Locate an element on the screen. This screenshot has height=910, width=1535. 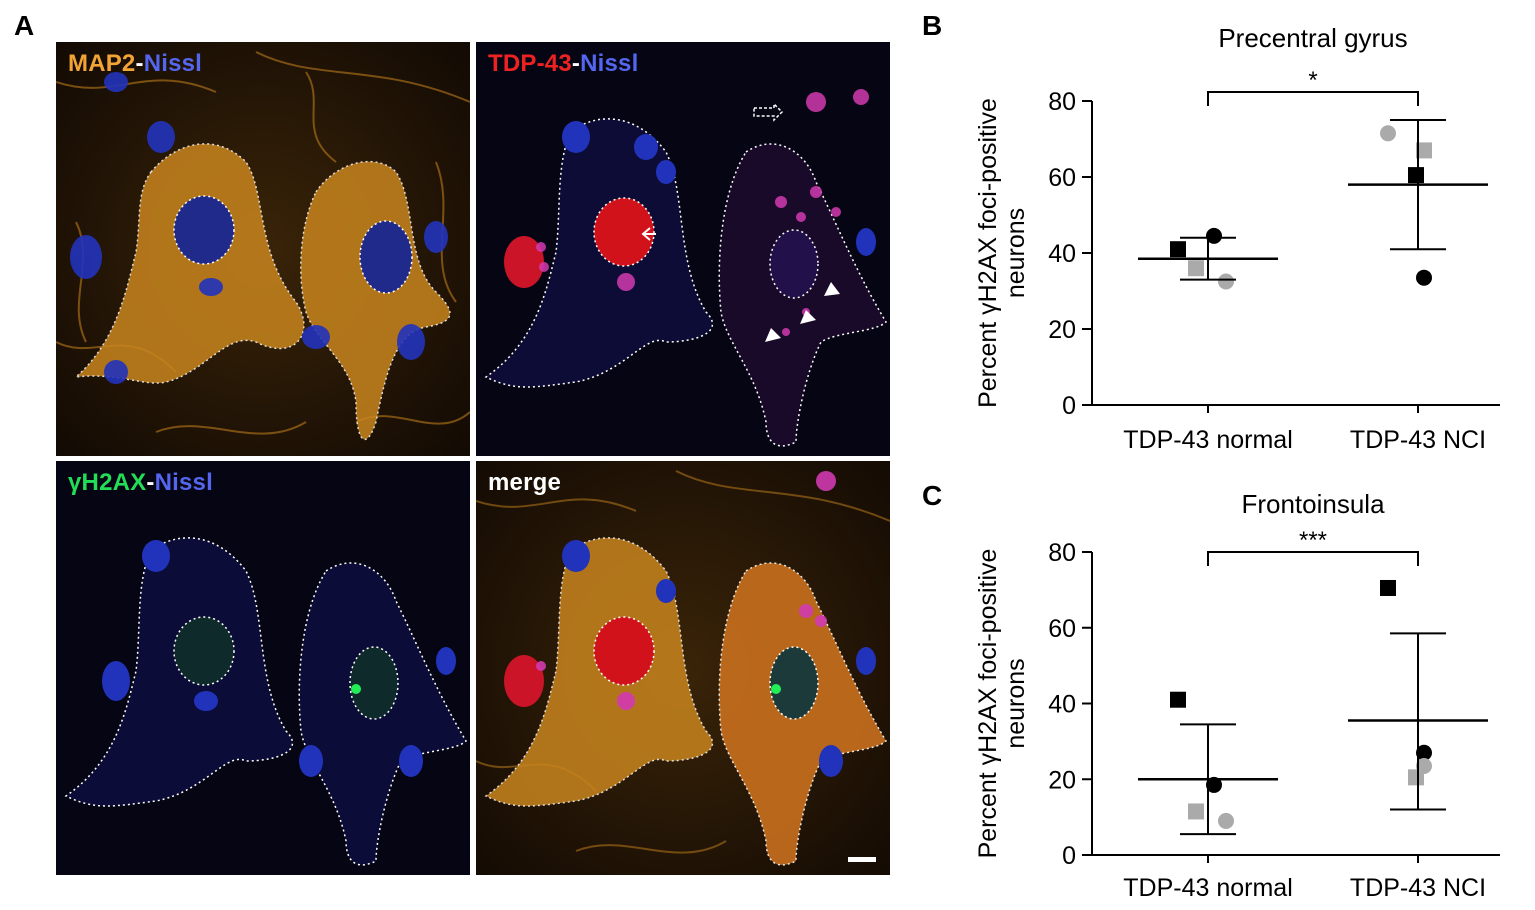
micrograph-label: merge is located at coordinates (524, 483).